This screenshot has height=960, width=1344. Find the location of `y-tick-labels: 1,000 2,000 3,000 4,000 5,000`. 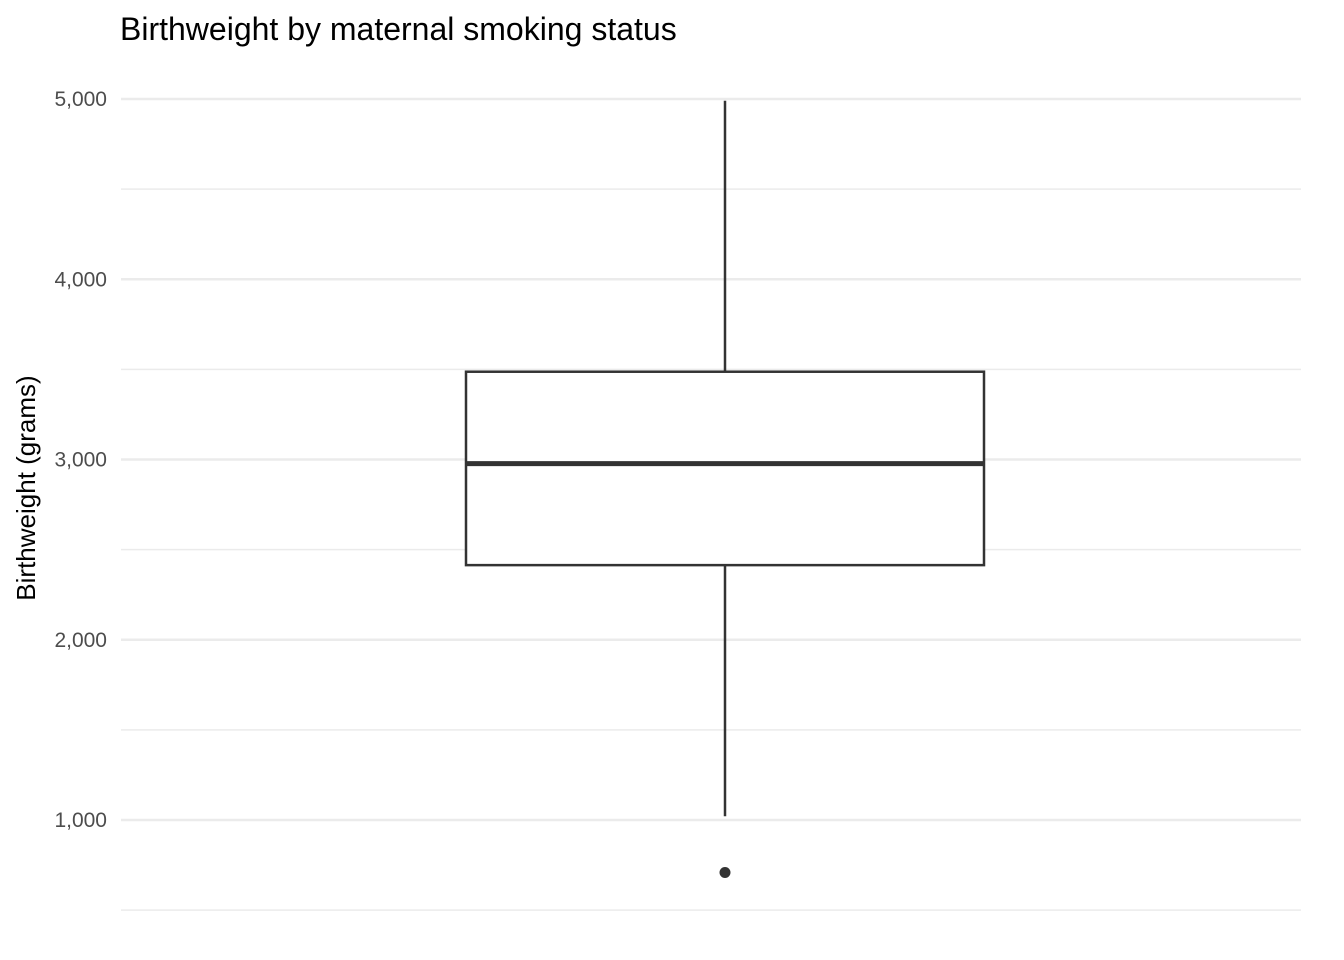

y-tick-labels: 1,000 2,000 3,000 4,000 5,000 is located at coordinates (80, 460).